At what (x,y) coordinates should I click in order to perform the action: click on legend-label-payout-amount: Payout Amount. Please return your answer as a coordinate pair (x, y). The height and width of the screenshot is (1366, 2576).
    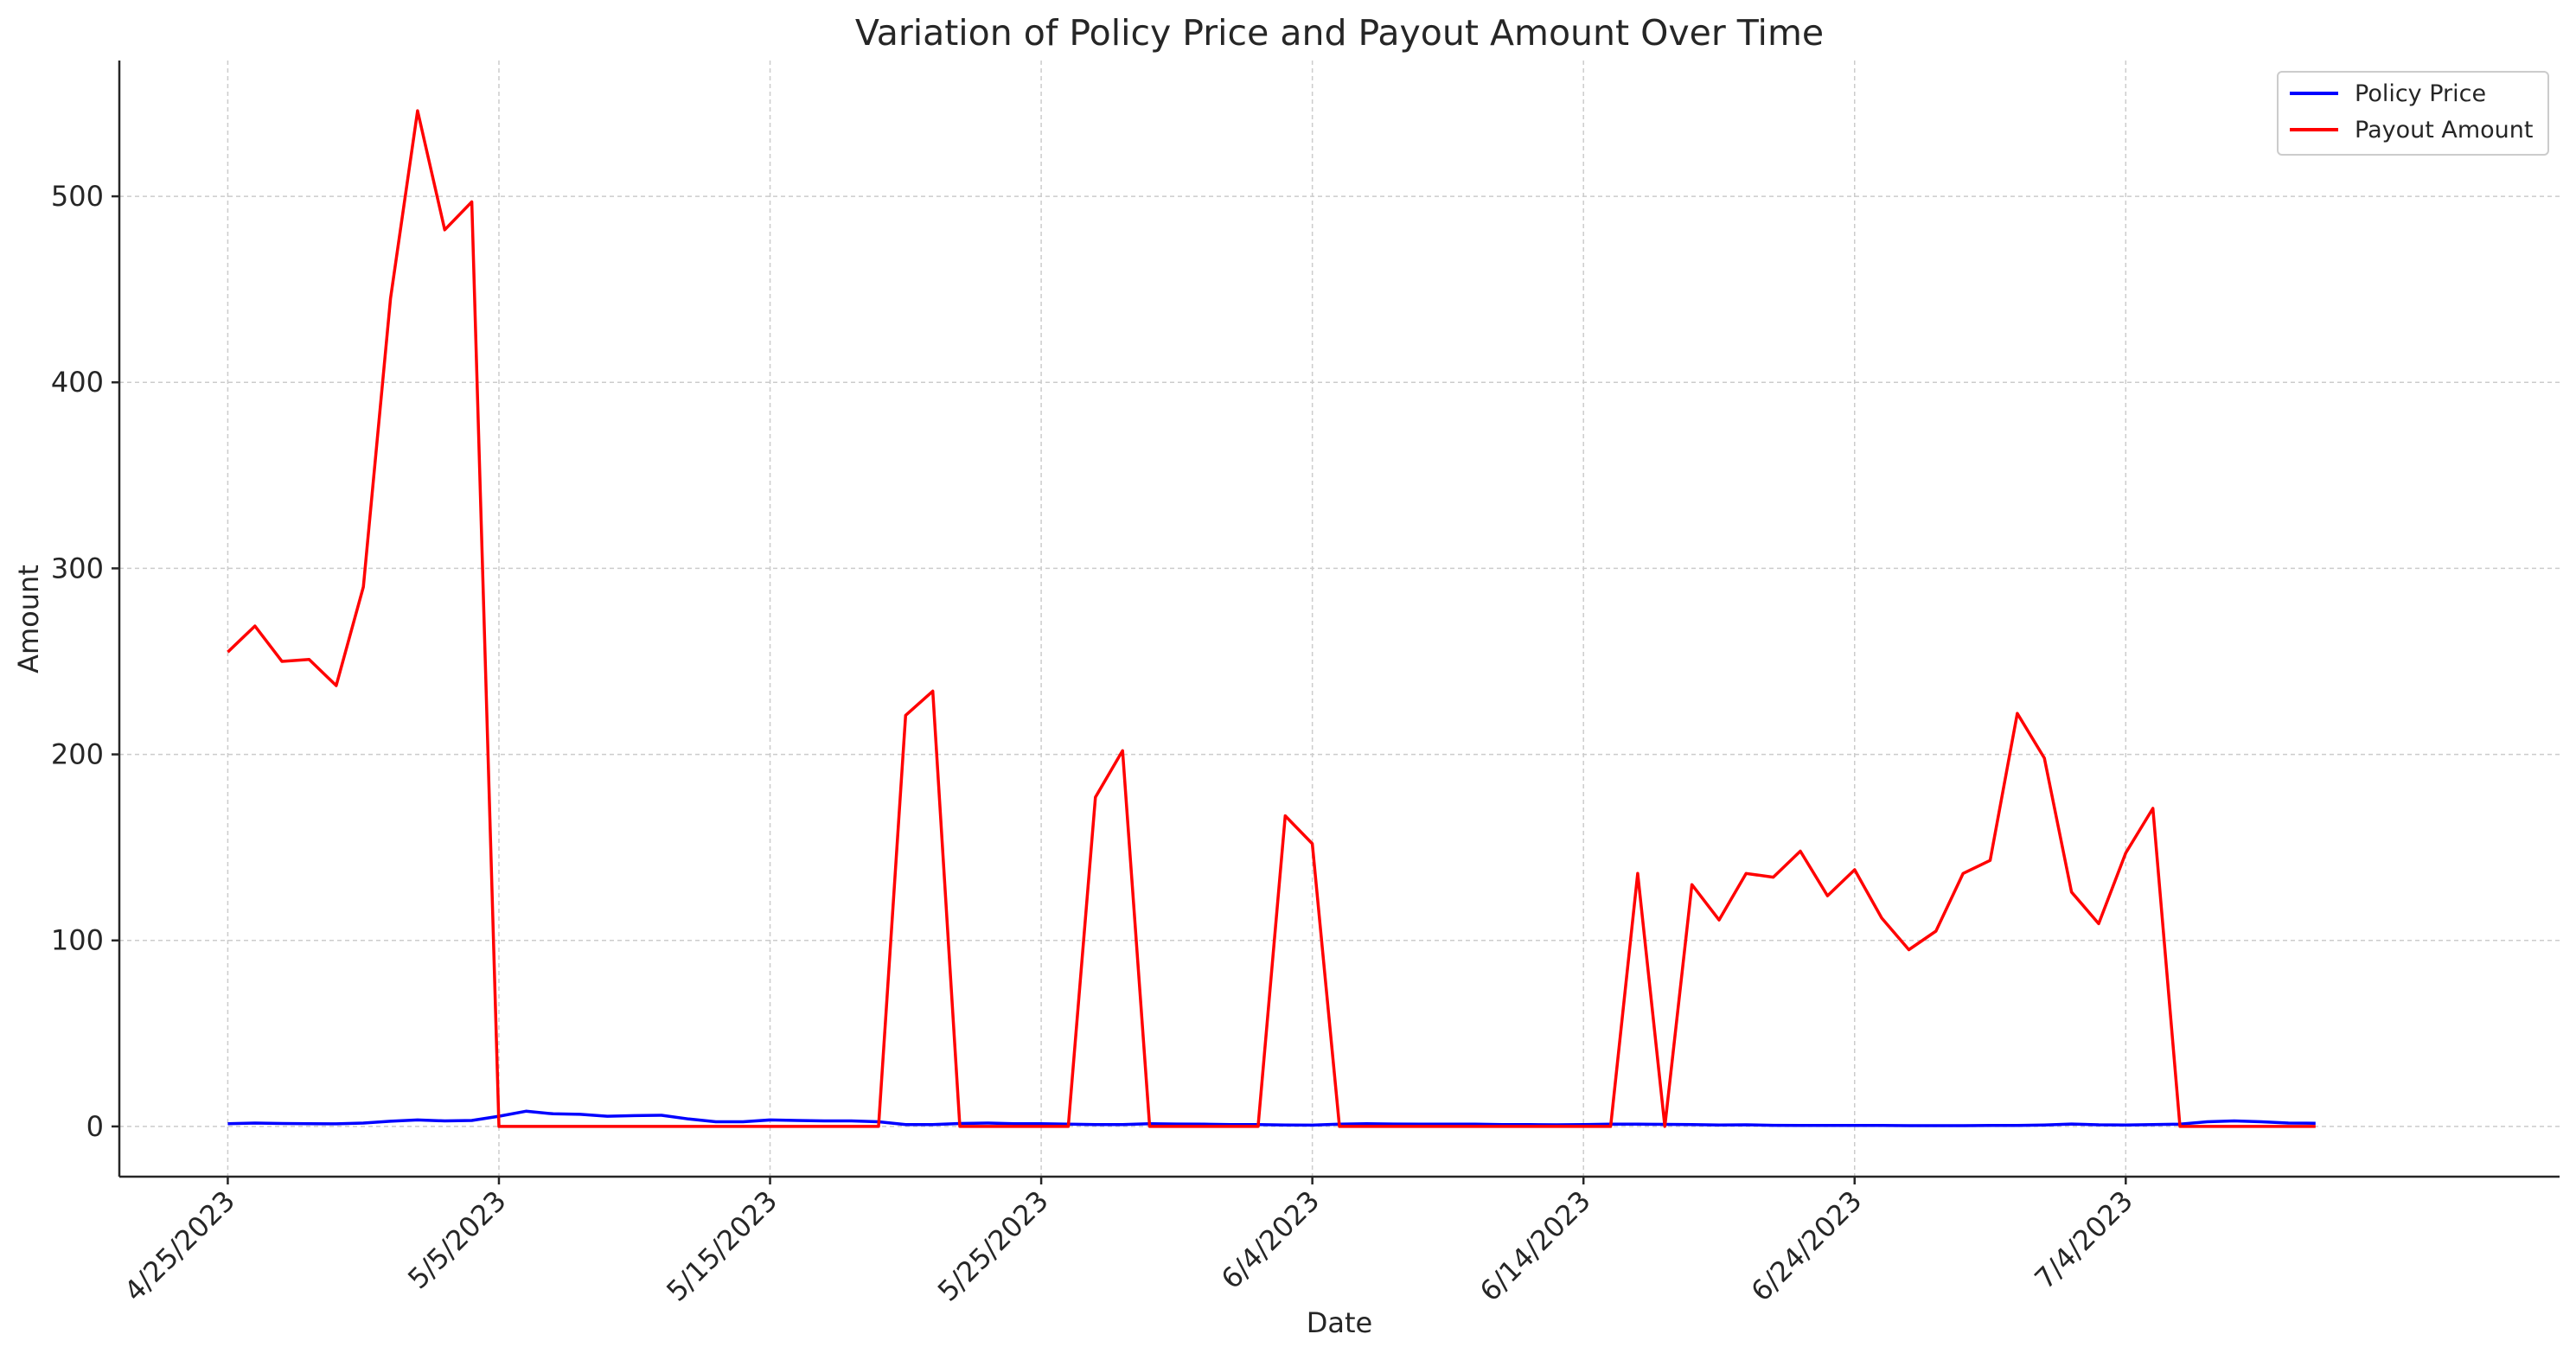
    Looking at the image, I should click on (2445, 130).